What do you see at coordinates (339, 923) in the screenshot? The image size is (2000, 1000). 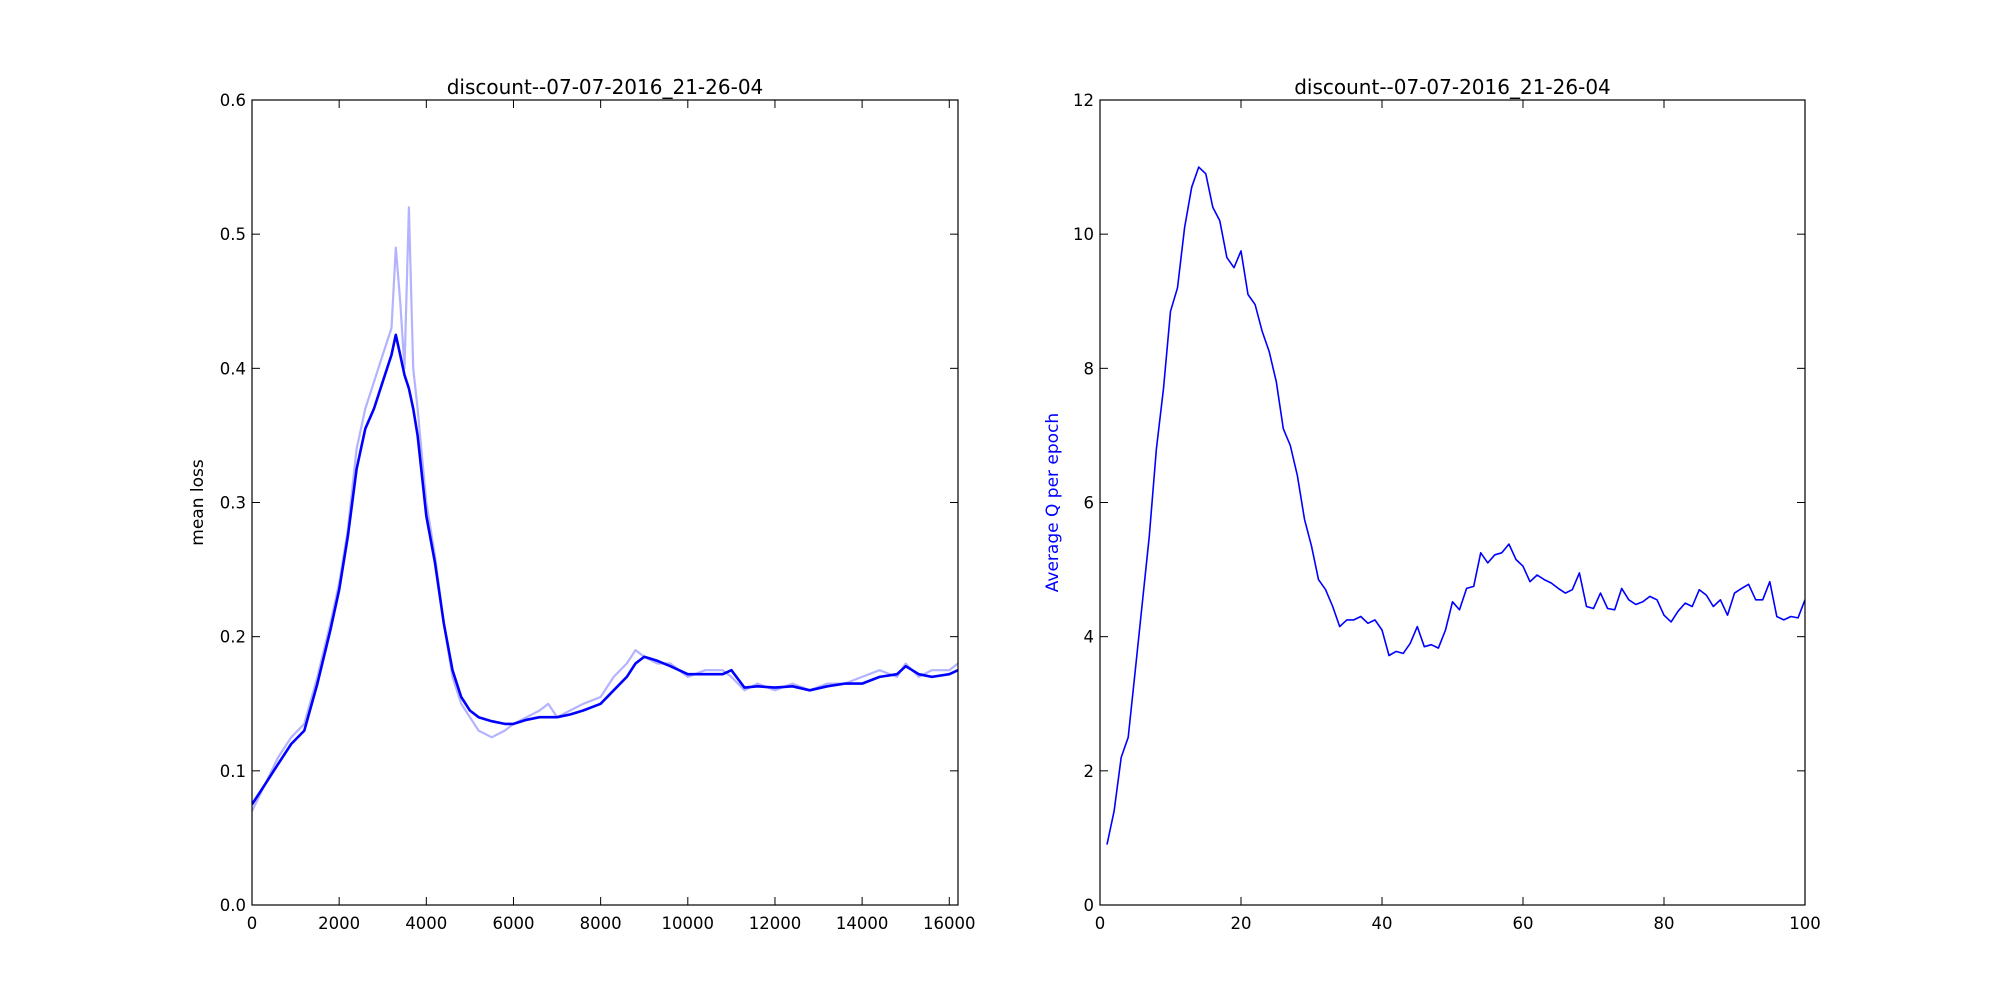 I see `left-chart-x-tick-label: 2000` at bounding box center [339, 923].